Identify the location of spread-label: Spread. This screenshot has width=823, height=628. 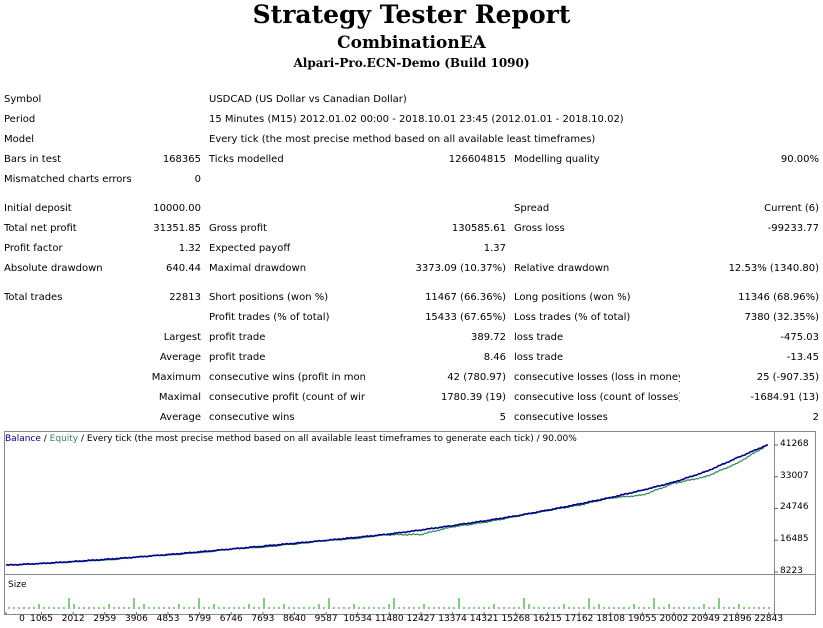
(532, 208).